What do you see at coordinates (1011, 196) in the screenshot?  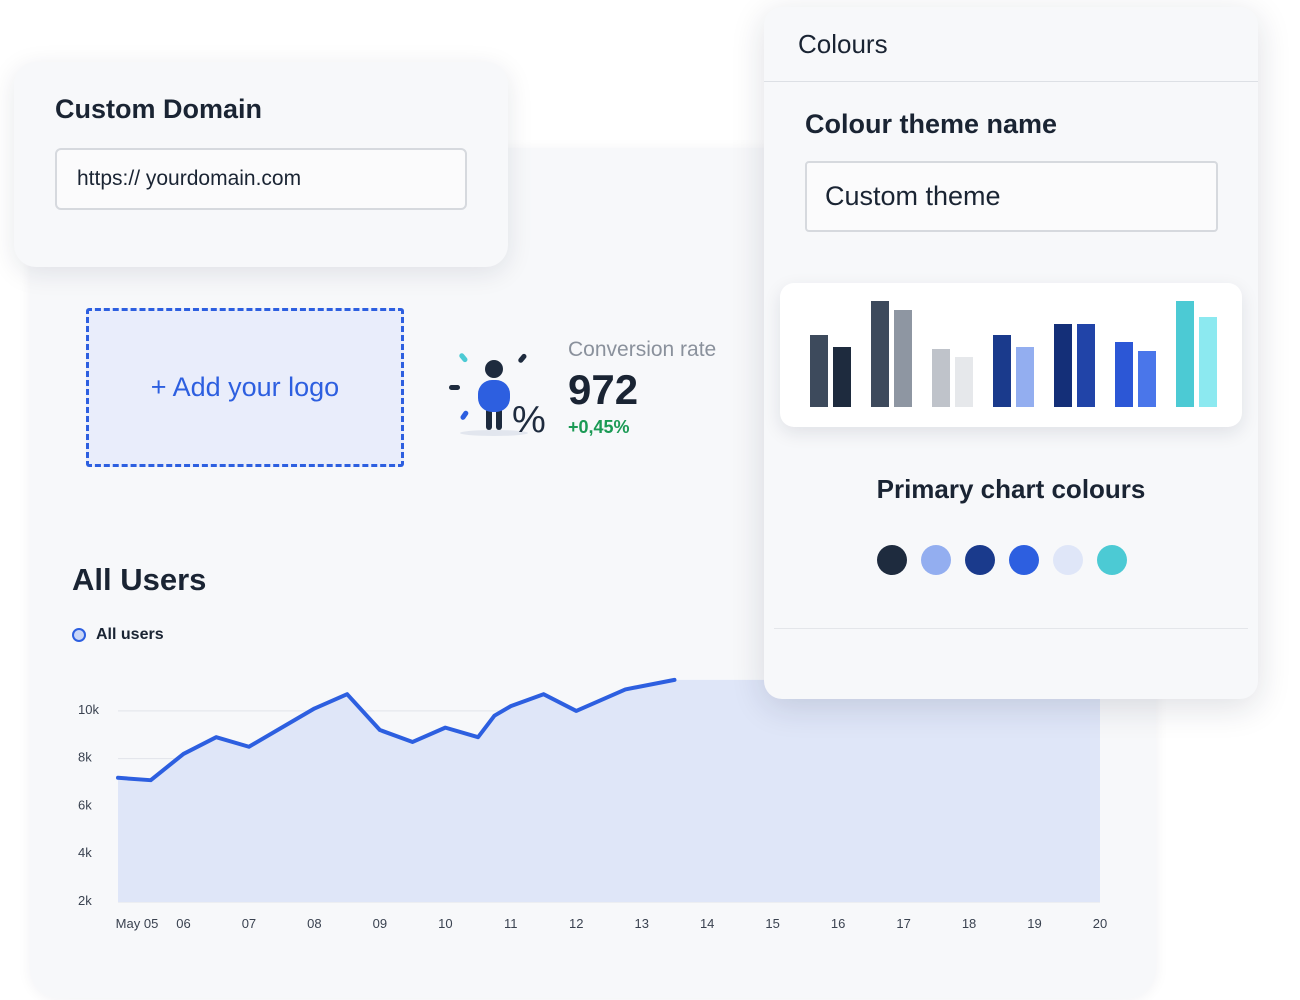 I see `theme-name-input` at bounding box center [1011, 196].